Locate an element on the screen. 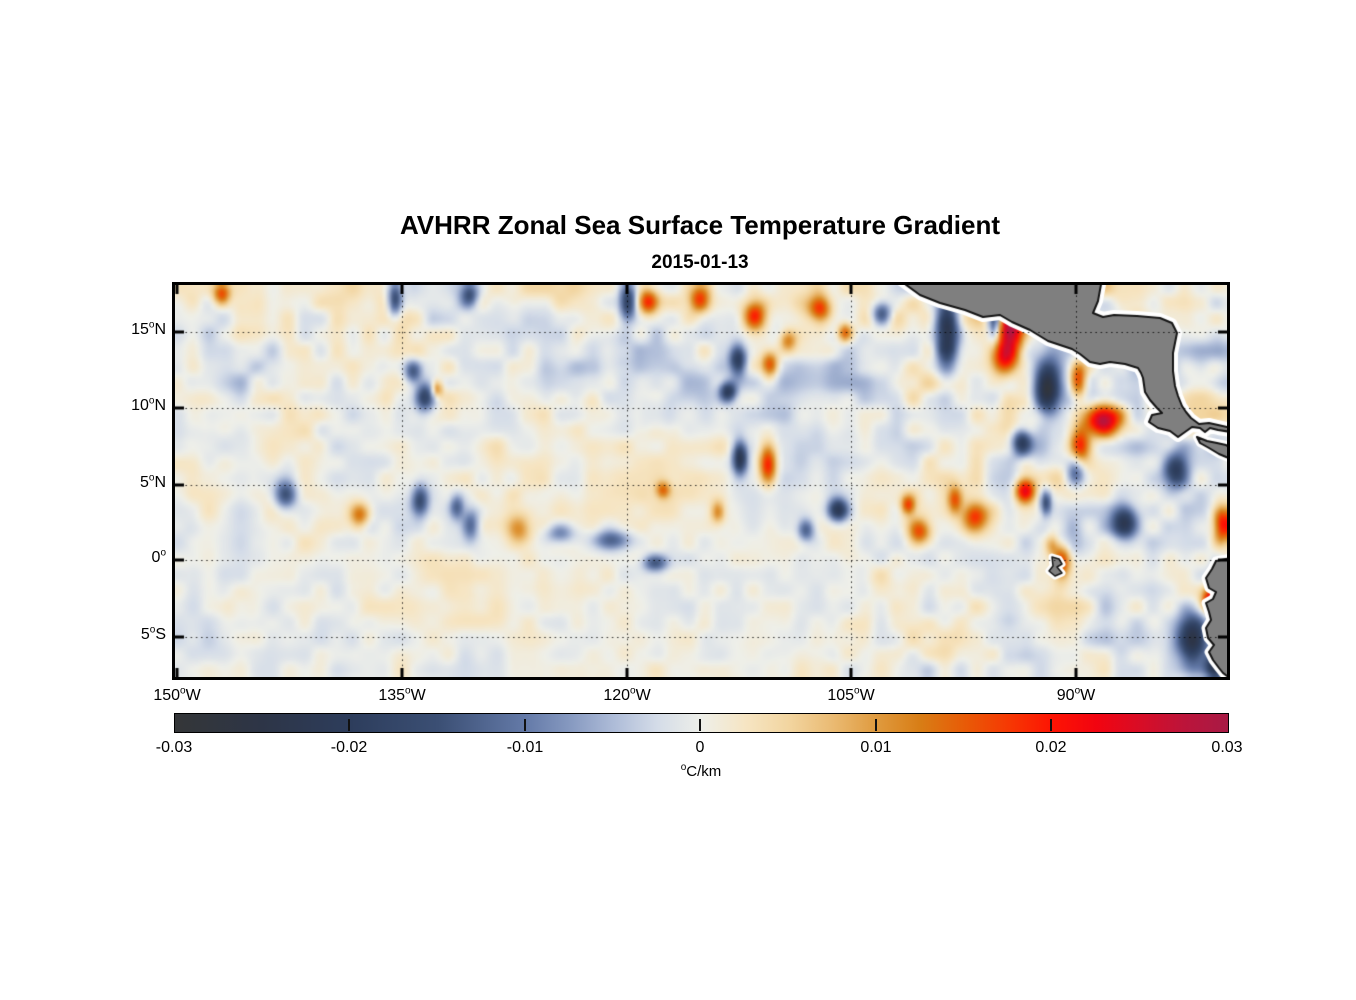  y-axis-tick-label-10n: 10oN is located at coordinates (148, 404).